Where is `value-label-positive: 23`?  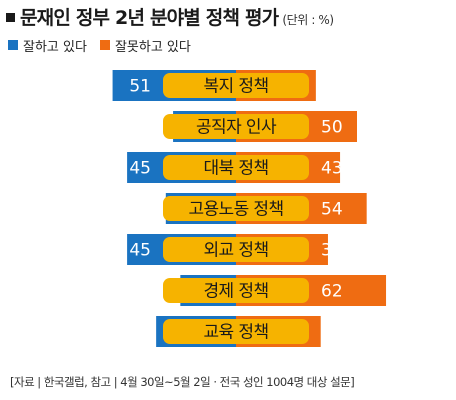 value-label-positive: 23 is located at coordinates (140, 292).